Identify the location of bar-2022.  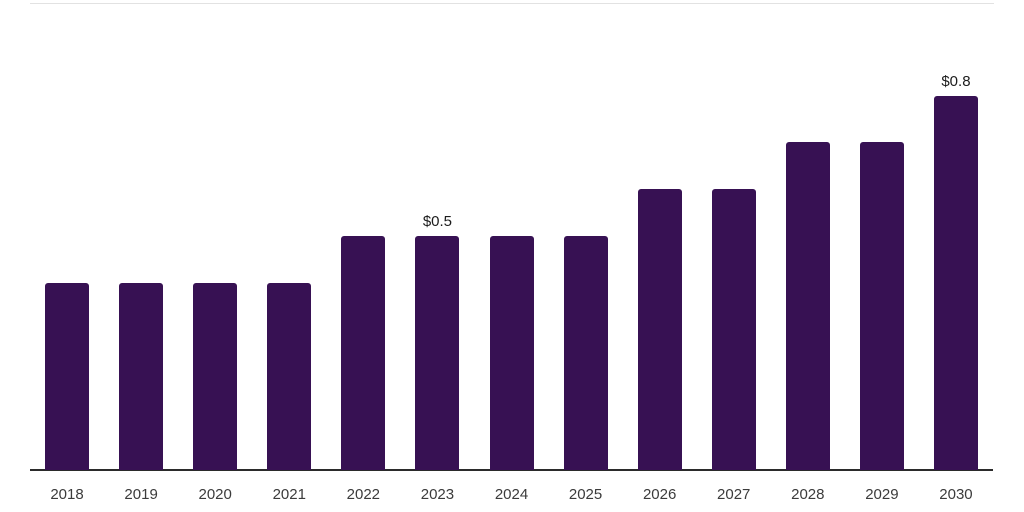
(363, 353).